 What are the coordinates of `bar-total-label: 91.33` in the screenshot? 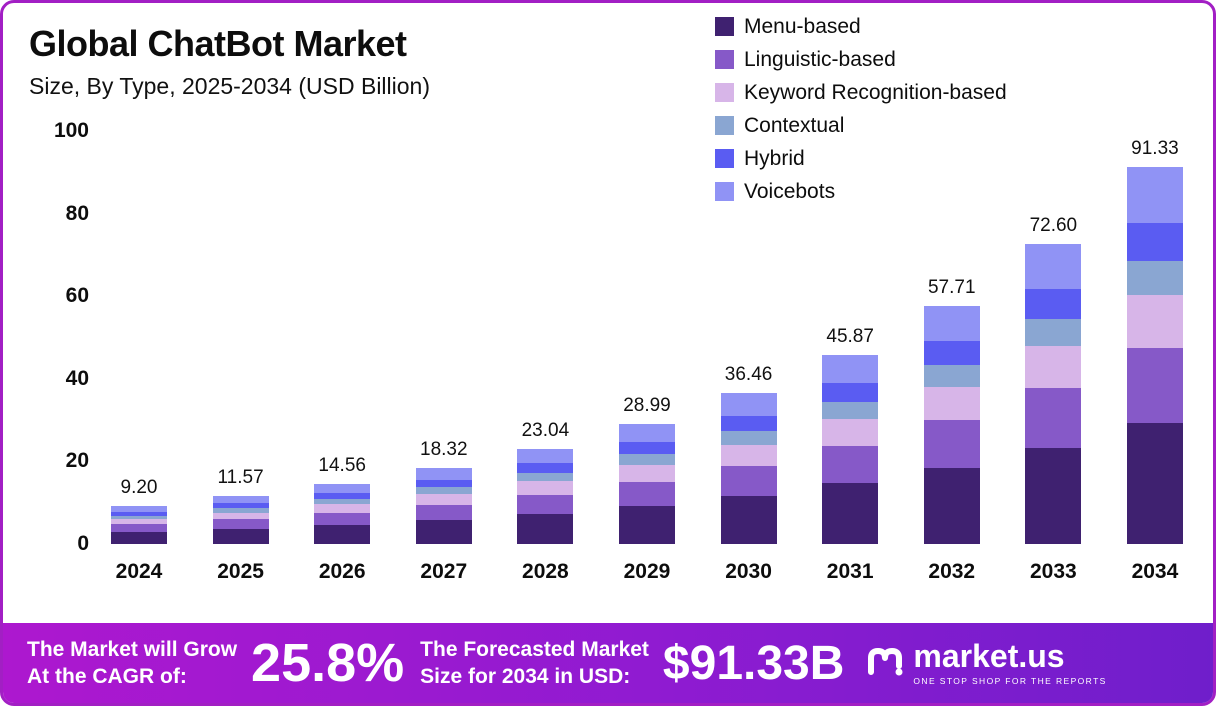 It's located at (1155, 148).